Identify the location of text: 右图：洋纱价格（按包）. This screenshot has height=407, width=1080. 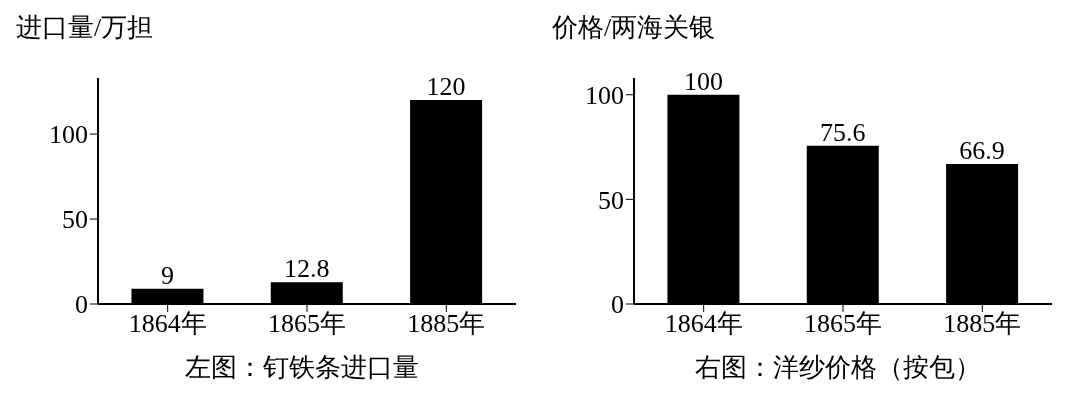
(838, 368).